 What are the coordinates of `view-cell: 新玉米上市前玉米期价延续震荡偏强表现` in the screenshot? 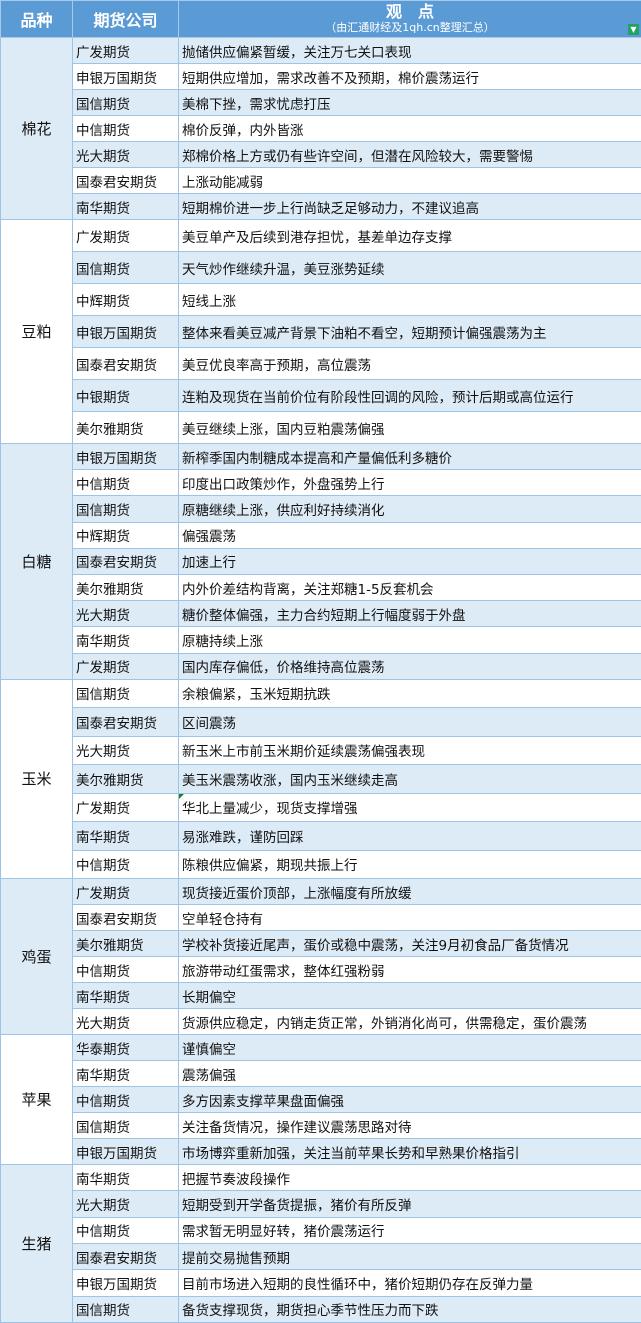 It's located at (410, 750).